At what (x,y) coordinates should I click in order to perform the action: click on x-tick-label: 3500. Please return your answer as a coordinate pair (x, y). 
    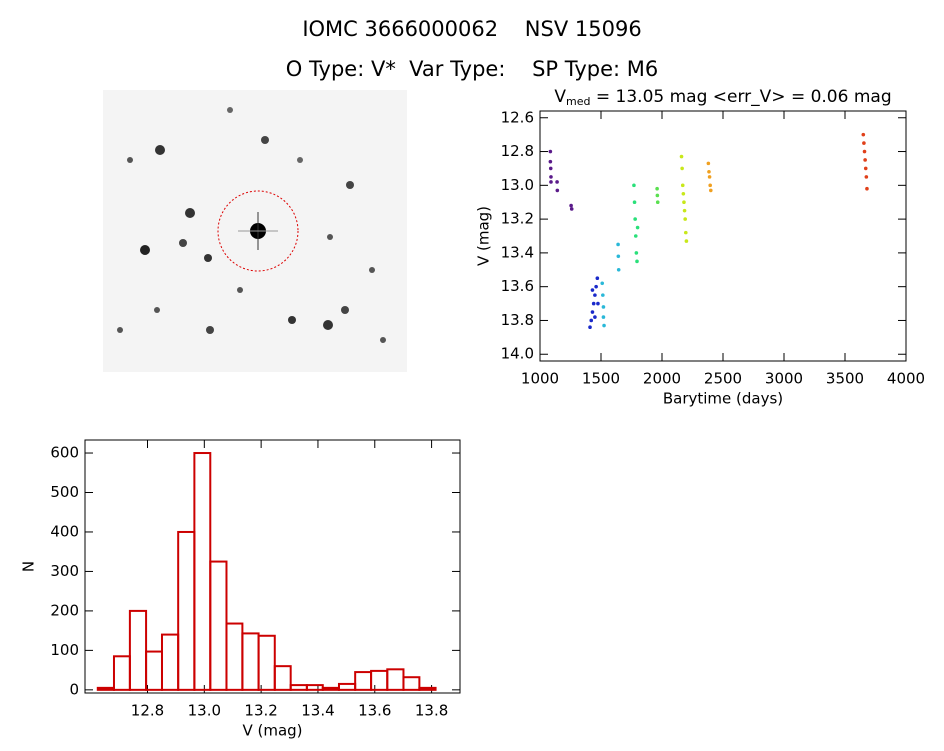
    Looking at the image, I should click on (845, 379).